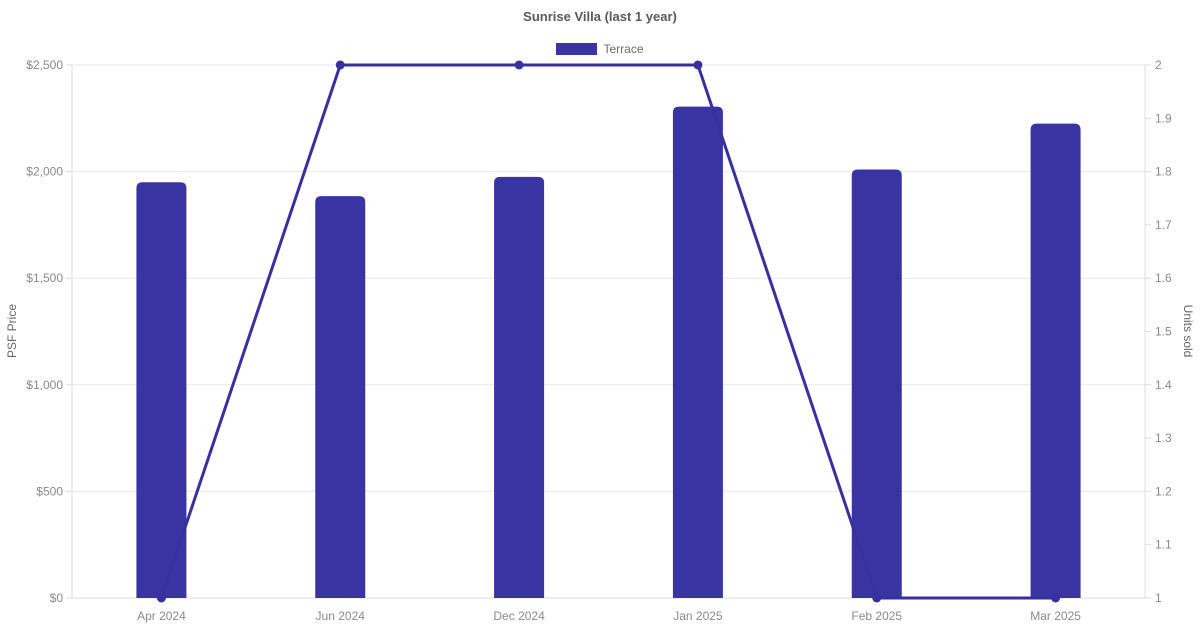  What do you see at coordinates (1163, 438) in the screenshot?
I see `right-axis-tick-label: 1.3` at bounding box center [1163, 438].